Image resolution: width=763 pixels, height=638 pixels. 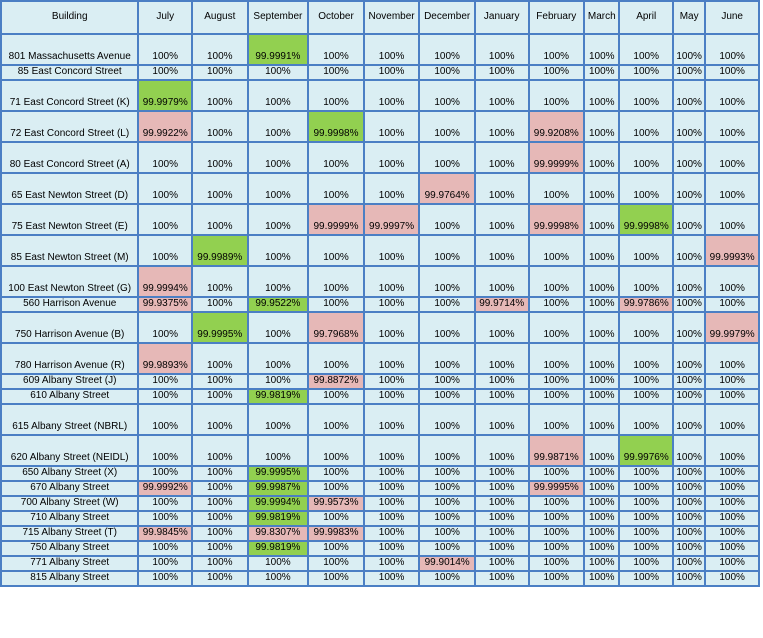 What do you see at coordinates (70, 450) in the screenshot?
I see `building-name-cell: 620 Albany Street (NEIDL)` at bounding box center [70, 450].